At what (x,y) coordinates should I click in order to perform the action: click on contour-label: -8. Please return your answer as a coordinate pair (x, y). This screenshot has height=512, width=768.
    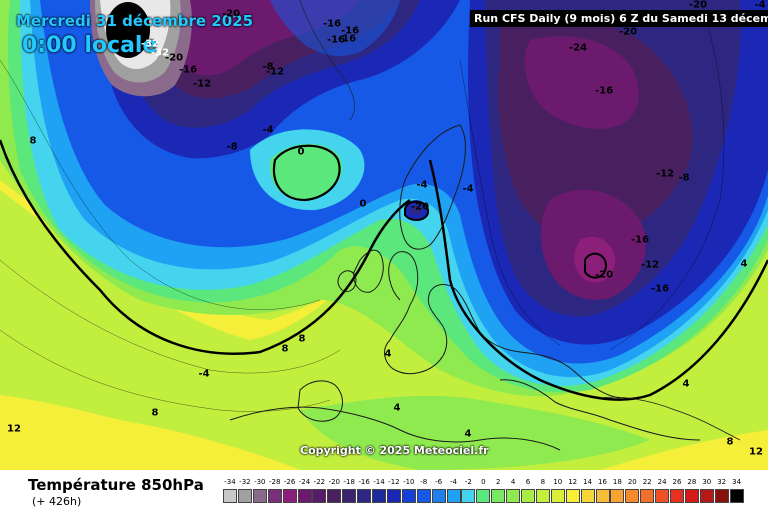
    Looking at the image, I should click on (684, 178).